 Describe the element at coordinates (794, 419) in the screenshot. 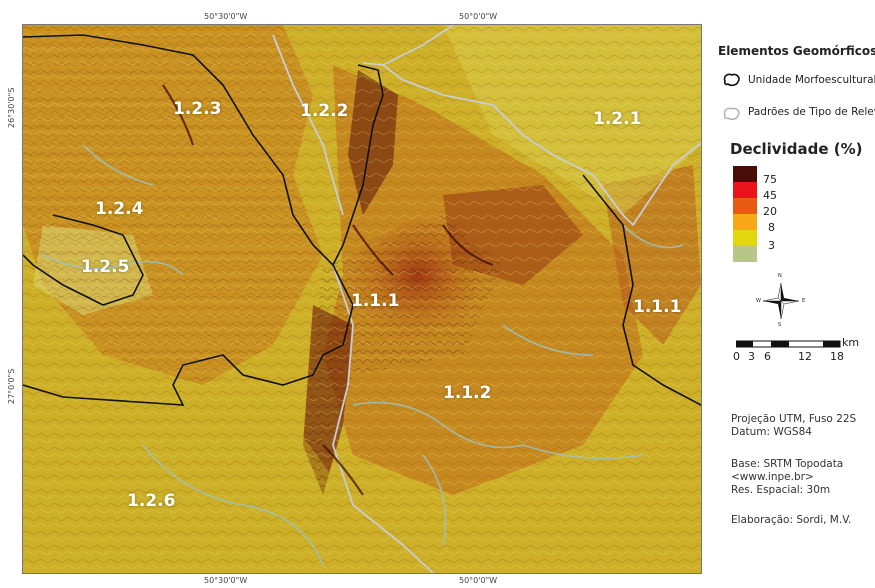

I see `projection-line: Projeção UTM, Fuso 22S` at that location.